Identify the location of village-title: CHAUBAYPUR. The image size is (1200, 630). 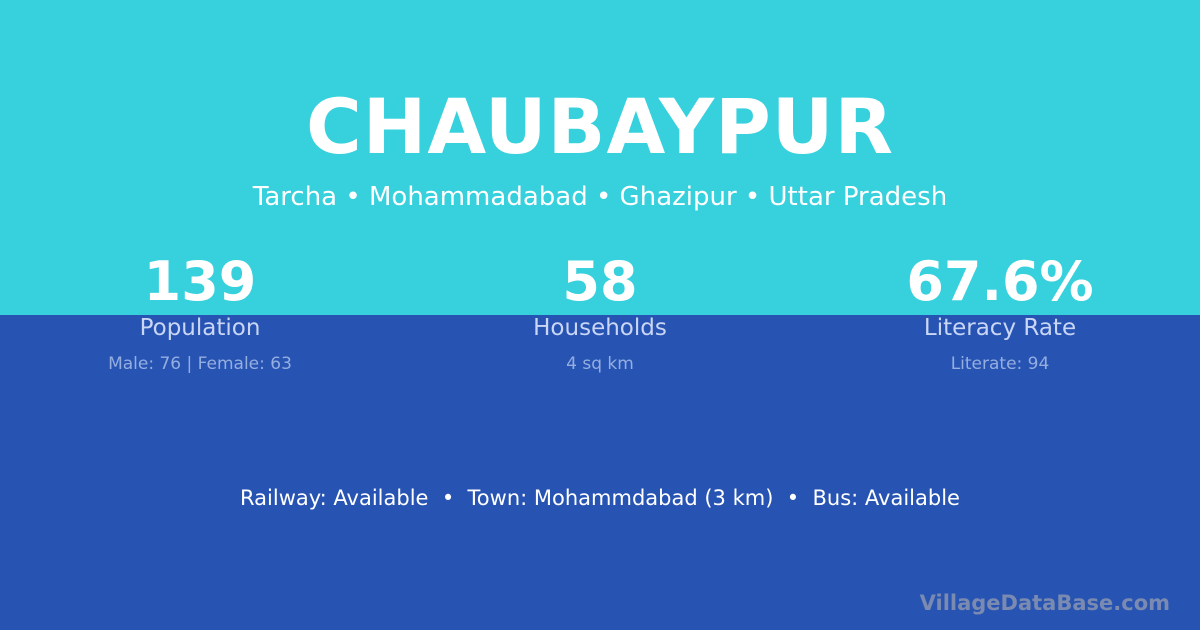
(599, 126).